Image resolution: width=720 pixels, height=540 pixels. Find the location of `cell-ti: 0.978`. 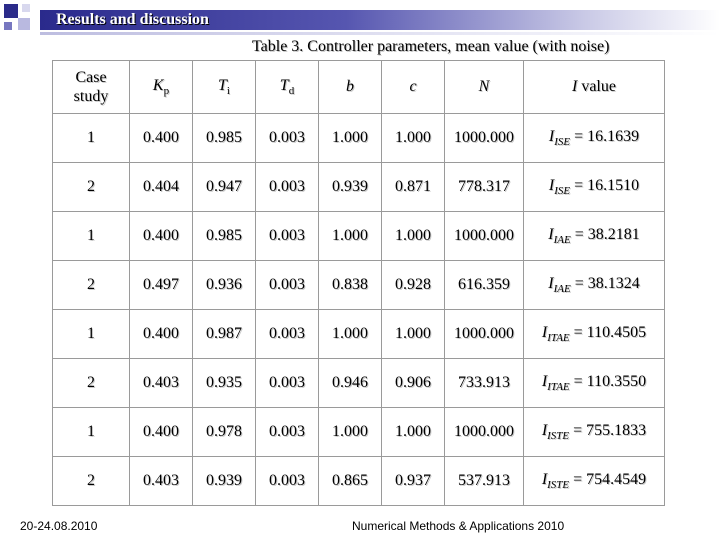

cell-ti: 0.978 is located at coordinates (224, 432).